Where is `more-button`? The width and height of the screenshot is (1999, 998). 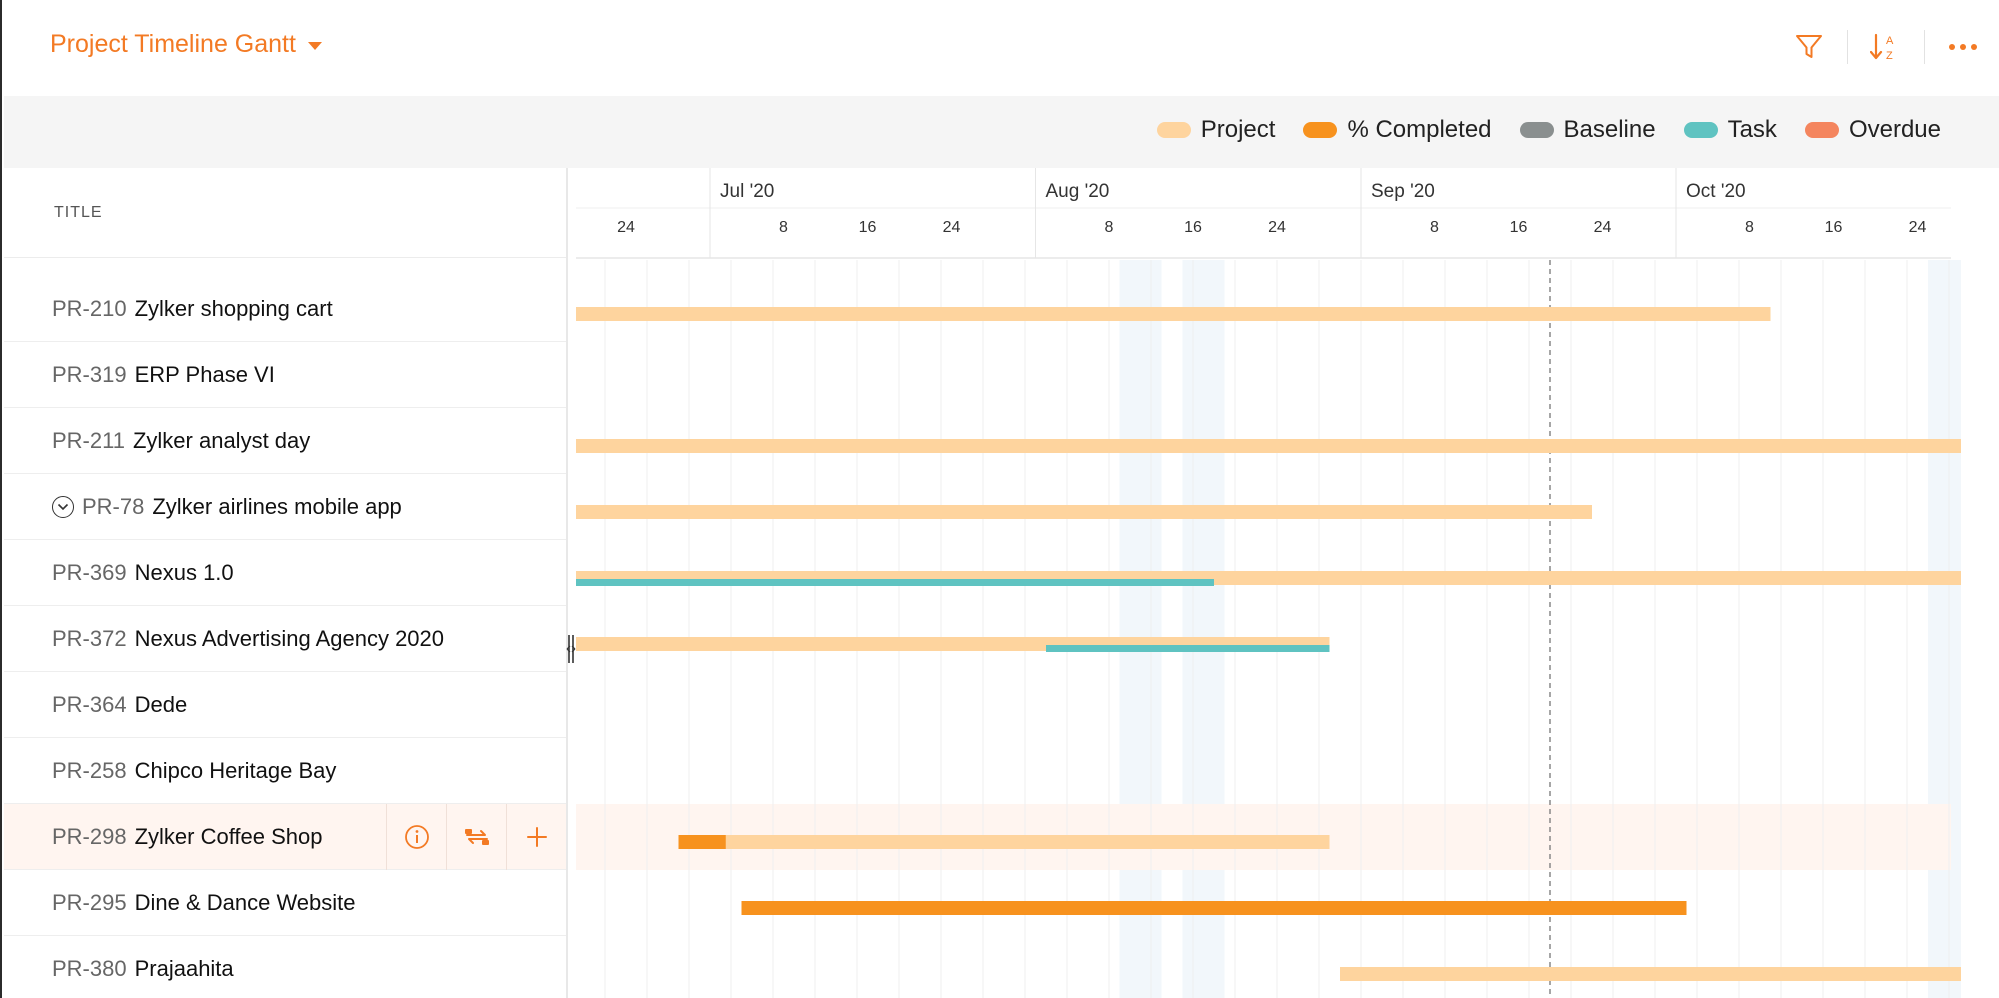 more-button is located at coordinates (1962, 47).